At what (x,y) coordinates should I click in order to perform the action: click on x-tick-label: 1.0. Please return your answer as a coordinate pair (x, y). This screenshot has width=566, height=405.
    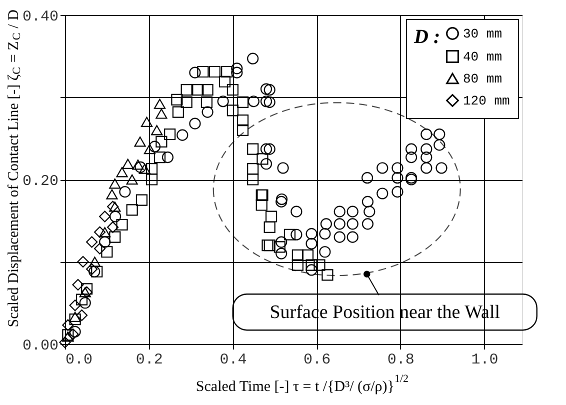
    Looking at the image, I should click on (484, 360).